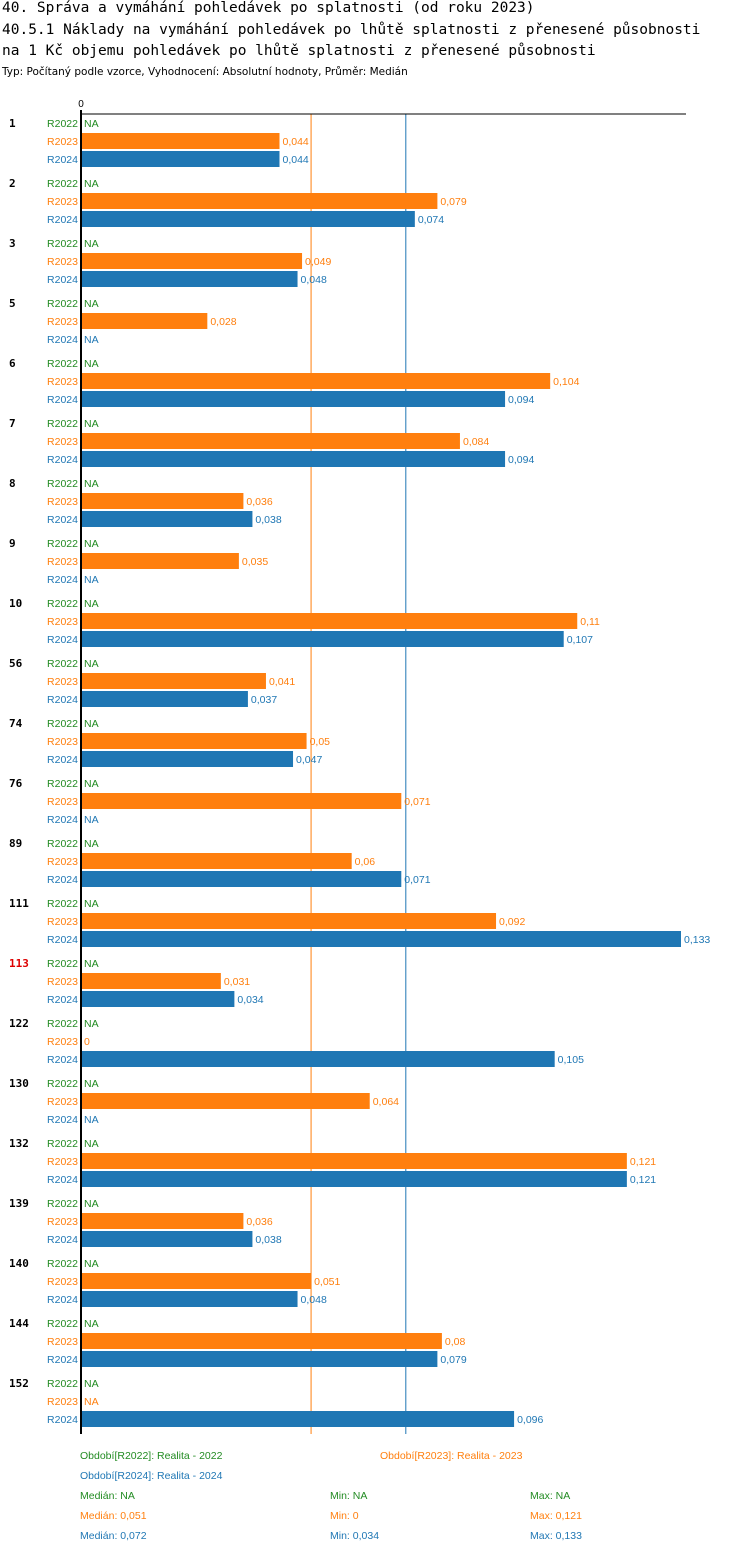 Image resolution: width=750 pixels, height=1554 pixels. Describe the element at coordinates (344, 1516) in the screenshot. I see `stat-r2023-min: Min: 0` at that location.